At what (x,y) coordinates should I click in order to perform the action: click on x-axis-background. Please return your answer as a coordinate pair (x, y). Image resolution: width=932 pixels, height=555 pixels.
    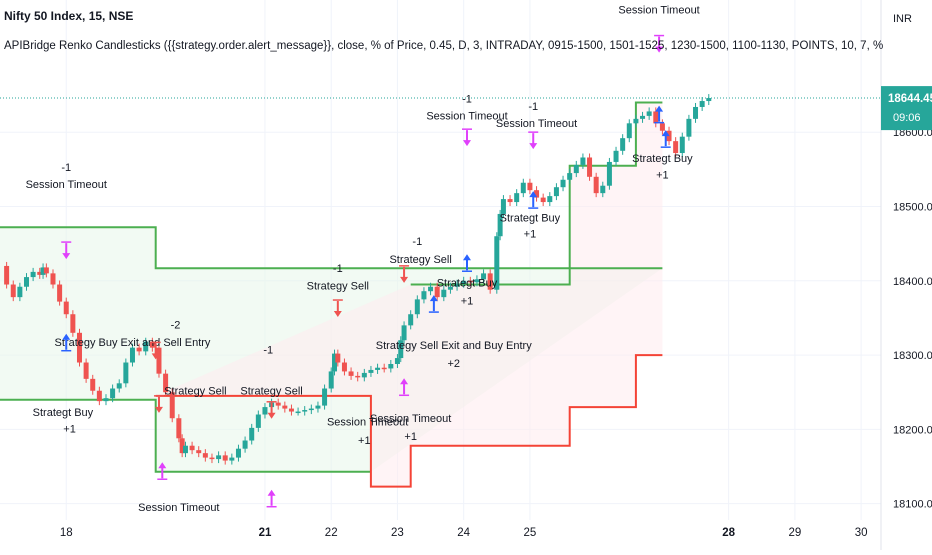
    Looking at the image, I should click on (440, 535).